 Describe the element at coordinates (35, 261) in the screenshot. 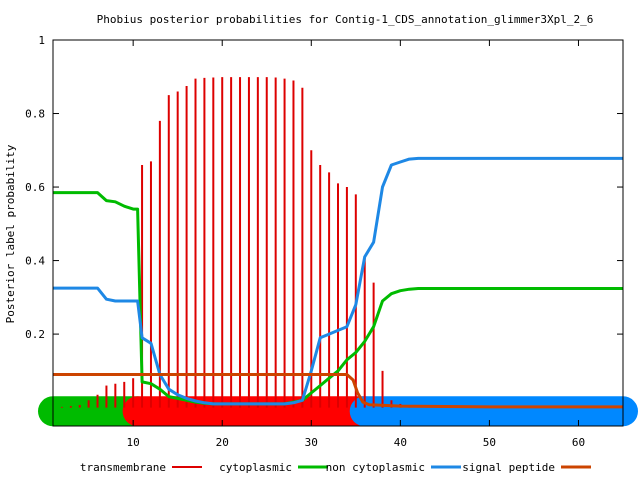

I see `y-tick-label-1: 0.4` at that location.